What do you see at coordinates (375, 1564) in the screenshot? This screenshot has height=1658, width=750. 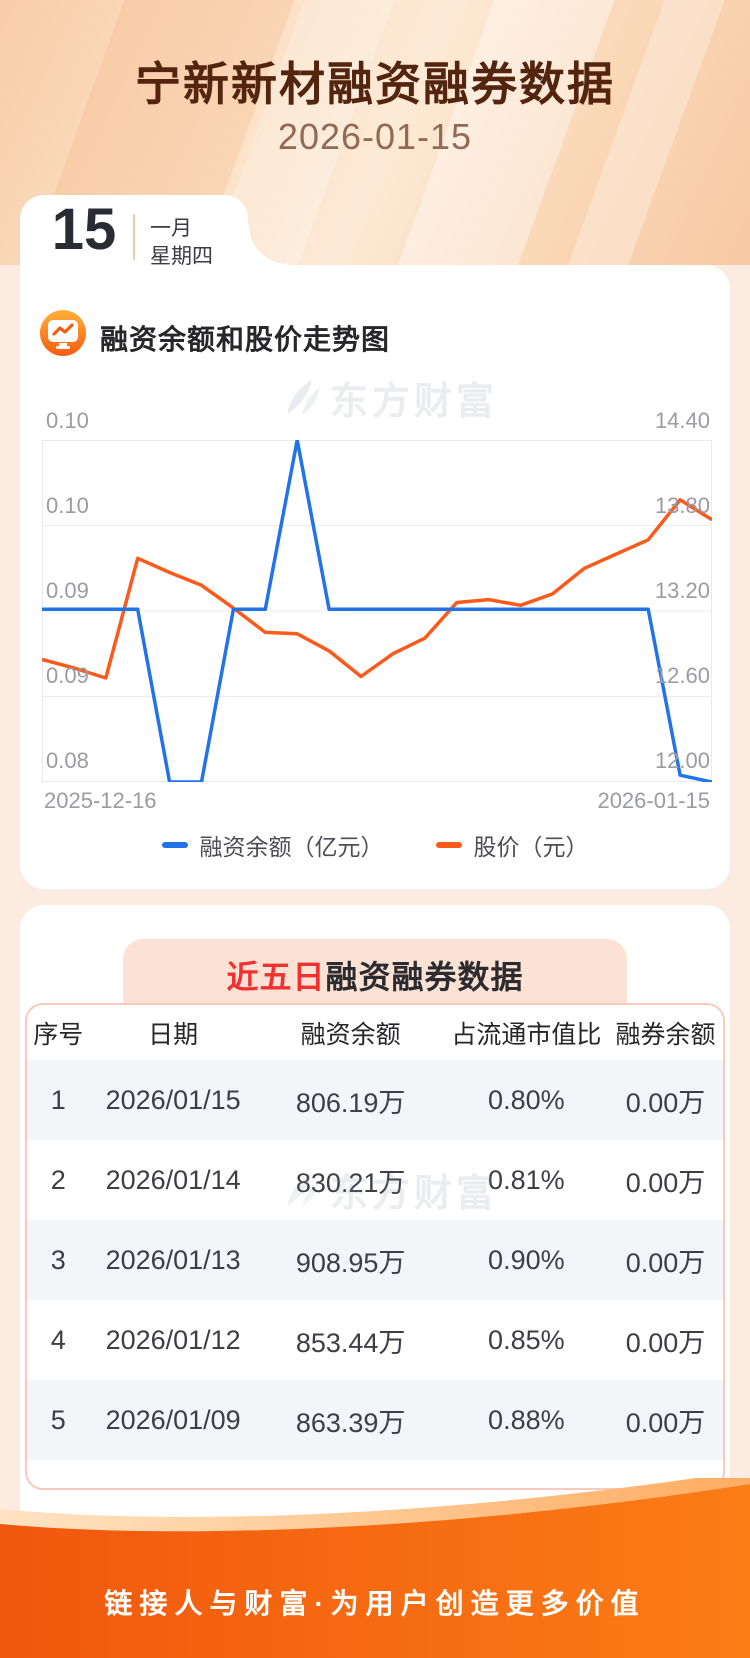 I see `footer` at bounding box center [375, 1564].